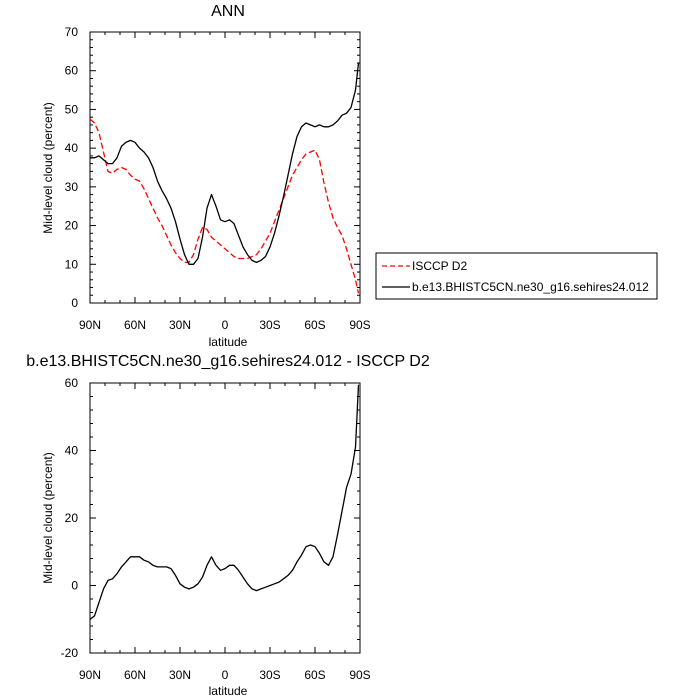 The image size is (700, 700). What do you see at coordinates (90, 325) in the screenshot?
I see `top-x-tick-label: 90N` at bounding box center [90, 325].